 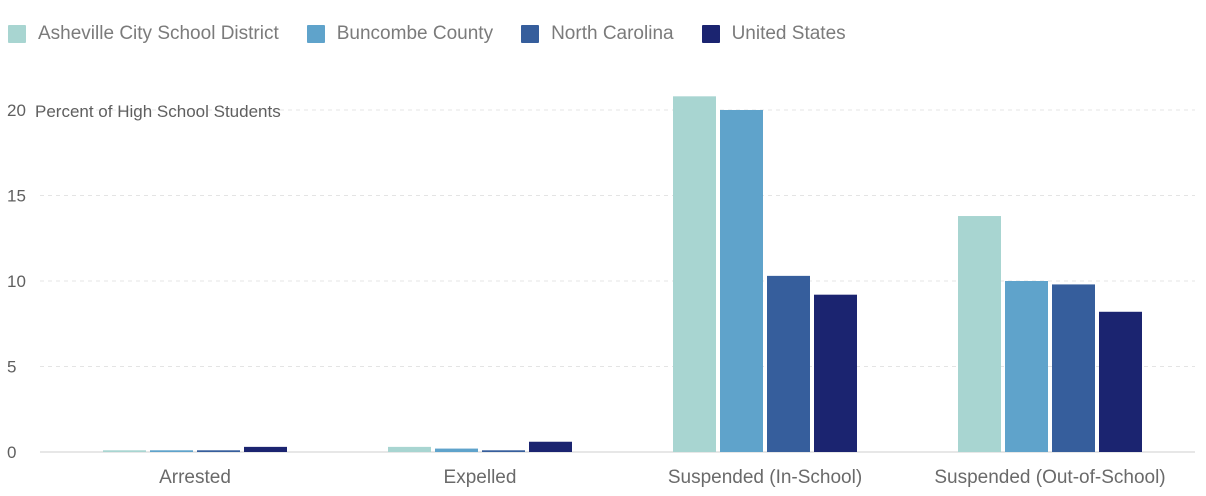 I want to click on legend-swatch-north-carolina, so click(x=530, y=34).